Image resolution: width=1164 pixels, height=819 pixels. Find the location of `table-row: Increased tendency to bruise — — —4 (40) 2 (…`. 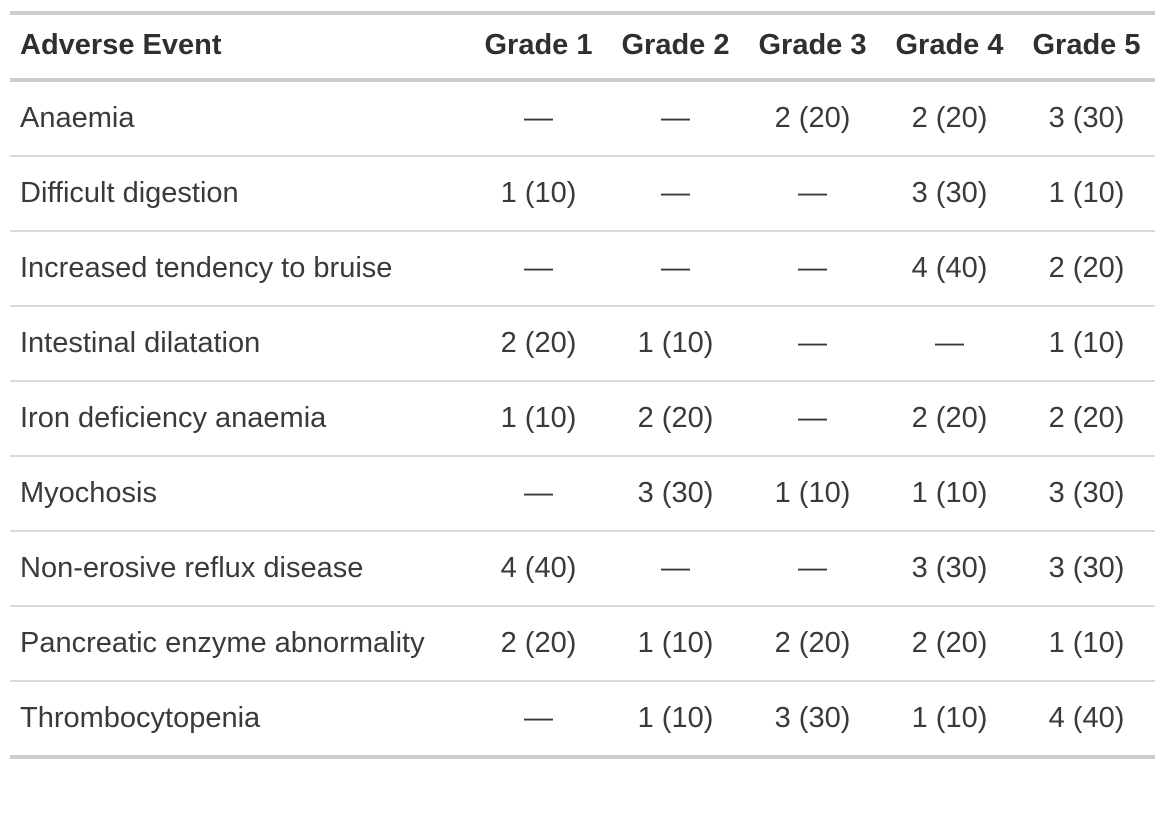

table-row: Increased tendency to bruise — — —4 (40) 2 (… is located at coordinates (582, 269).